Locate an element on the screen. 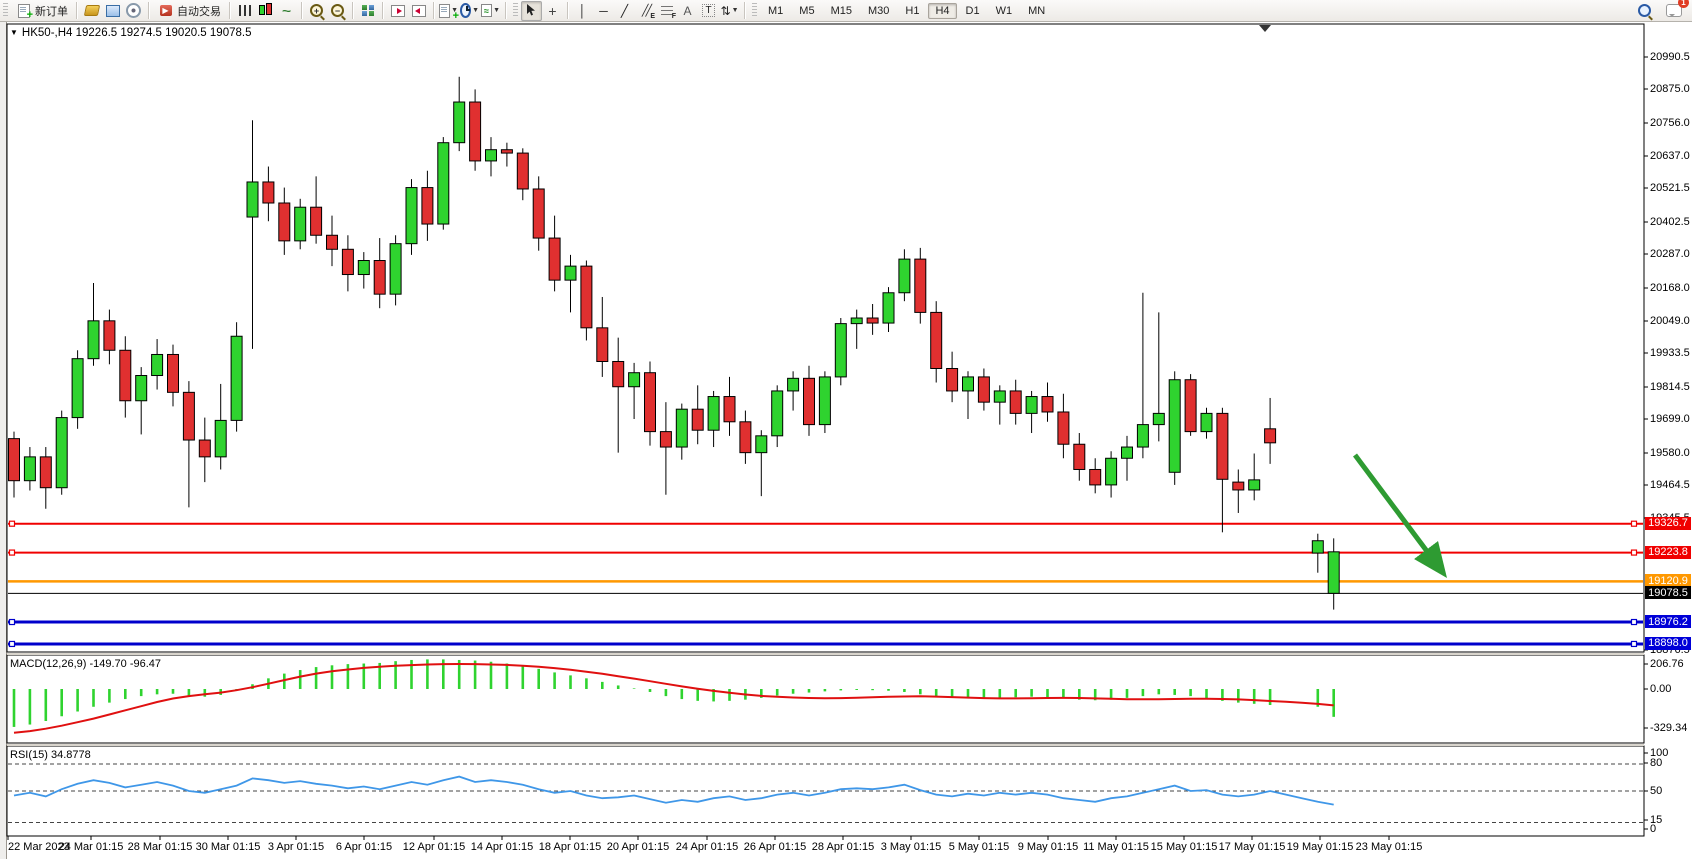  bar-chart-icon is located at coordinates (244, 10).